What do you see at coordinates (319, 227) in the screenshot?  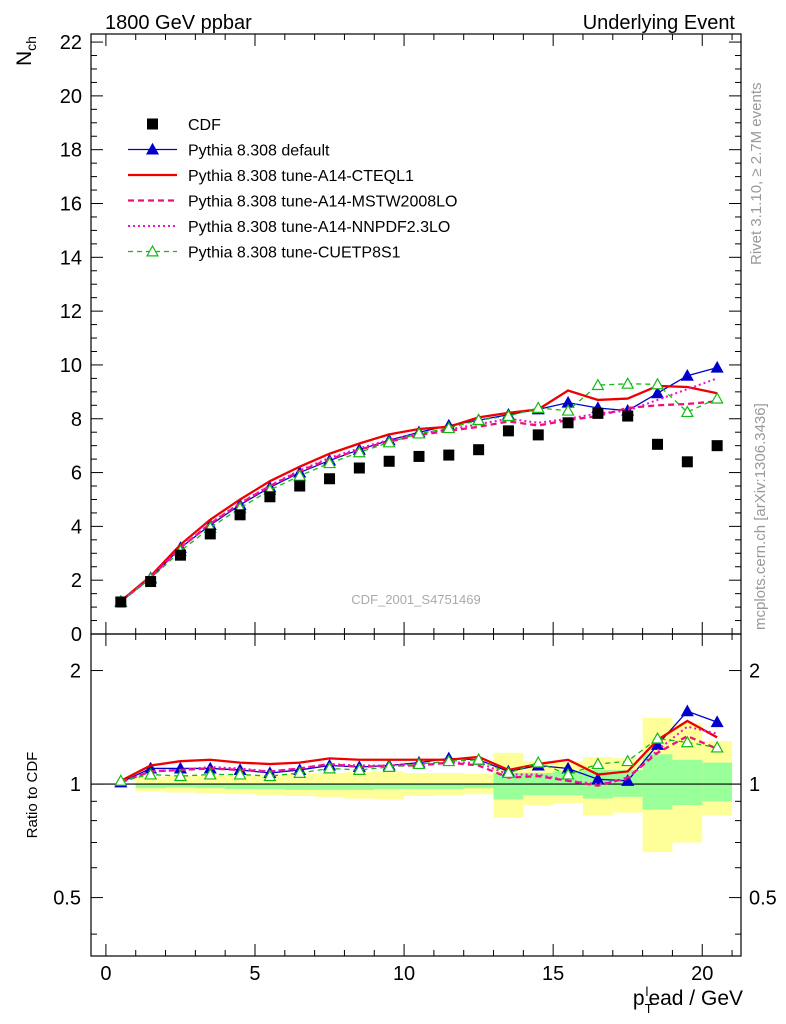 I see `legend-label-nnpdf: Pythia 8.308 tune-A14-NNPDF2.3LO` at bounding box center [319, 227].